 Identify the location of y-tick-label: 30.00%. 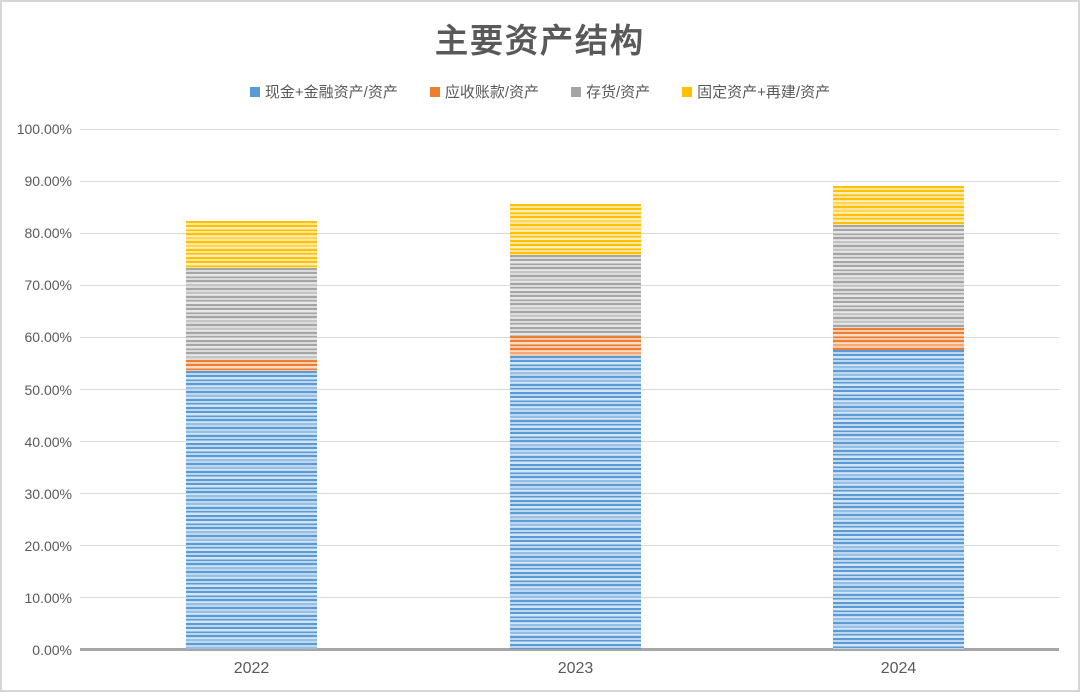
(48, 493).